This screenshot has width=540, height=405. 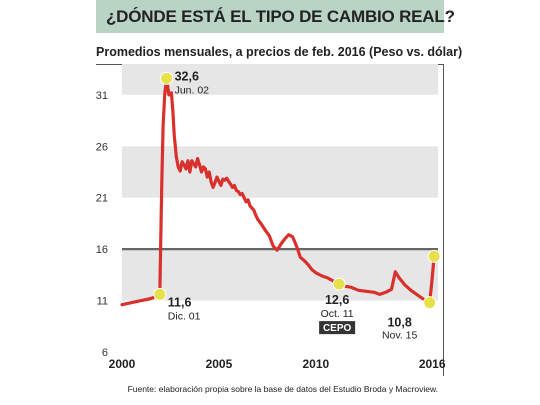 I want to click on annotation-date: Oct. 11, so click(x=337, y=314).